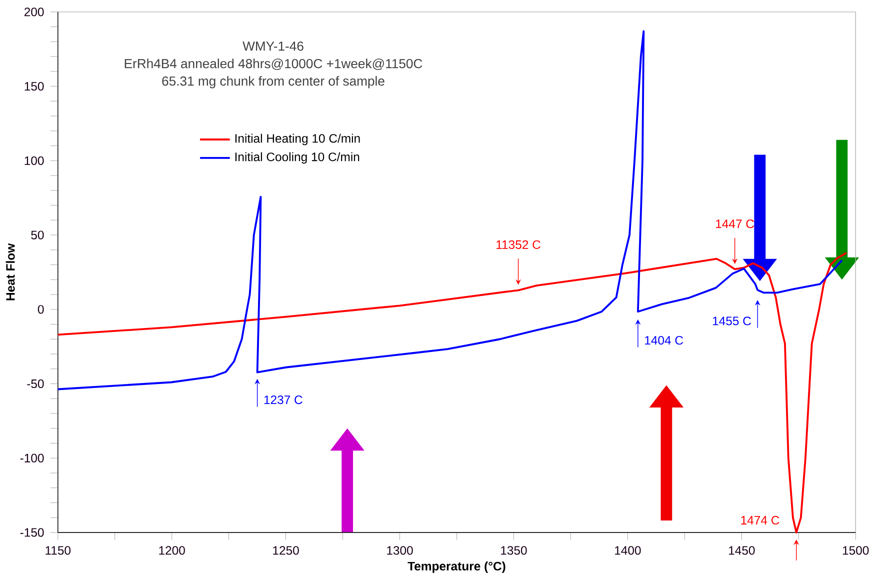  I want to click on x-tick-label: 1250, so click(286, 550).